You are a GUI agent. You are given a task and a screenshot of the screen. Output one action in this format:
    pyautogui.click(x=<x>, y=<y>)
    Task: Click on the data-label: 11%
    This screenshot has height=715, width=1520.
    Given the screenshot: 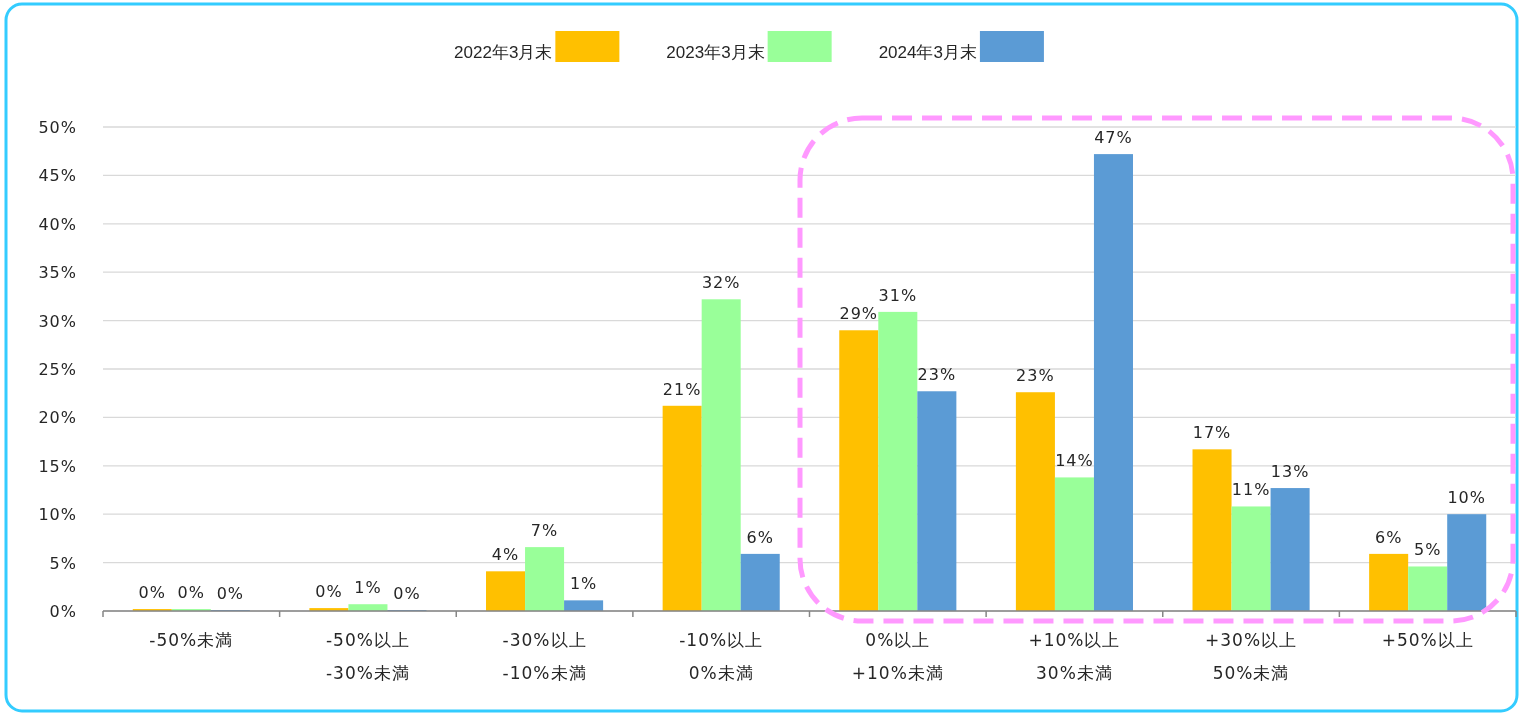 What is the action you would take?
    pyautogui.click(x=1251, y=490)
    